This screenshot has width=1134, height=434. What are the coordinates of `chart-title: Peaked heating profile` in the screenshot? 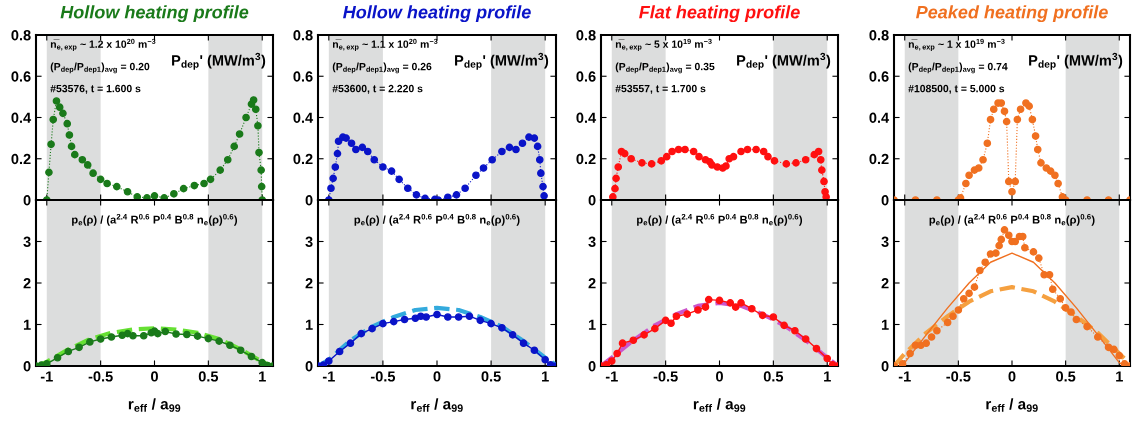 It's located at (1012, 14).